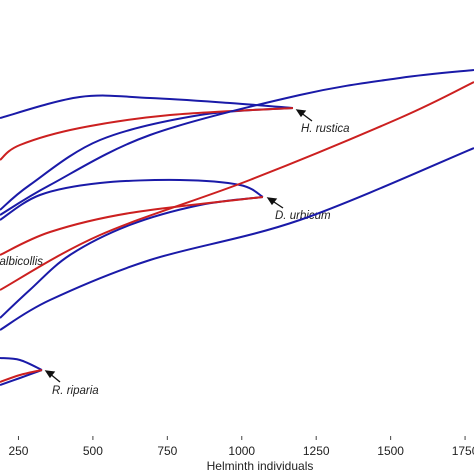  Describe the element at coordinates (18, 451) in the screenshot. I see `x-tick-label: 250` at that location.